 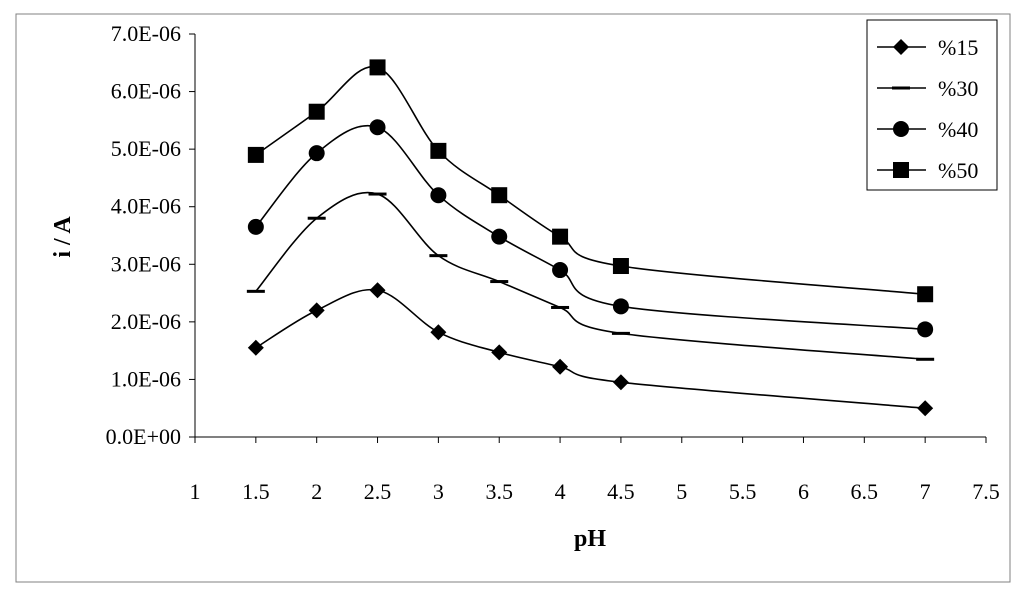 I want to click on x-tick-label: 7, so click(x=925, y=491).